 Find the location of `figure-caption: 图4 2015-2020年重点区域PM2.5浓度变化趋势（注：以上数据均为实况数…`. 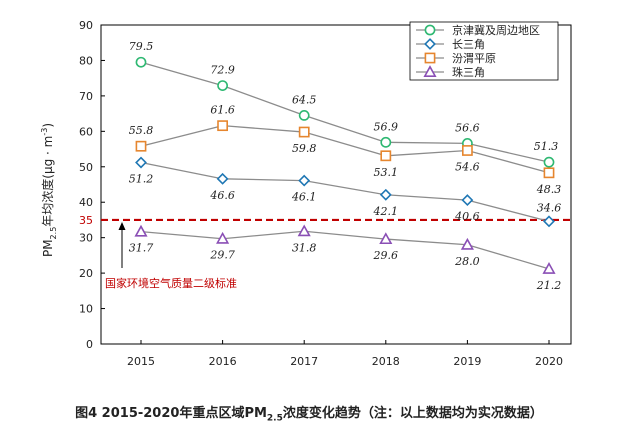

figure-caption: 图4 2015-2020年重点区域PM2.5浓度变化趋势（注：以上数据均为实况数… is located at coordinates (309, 413).